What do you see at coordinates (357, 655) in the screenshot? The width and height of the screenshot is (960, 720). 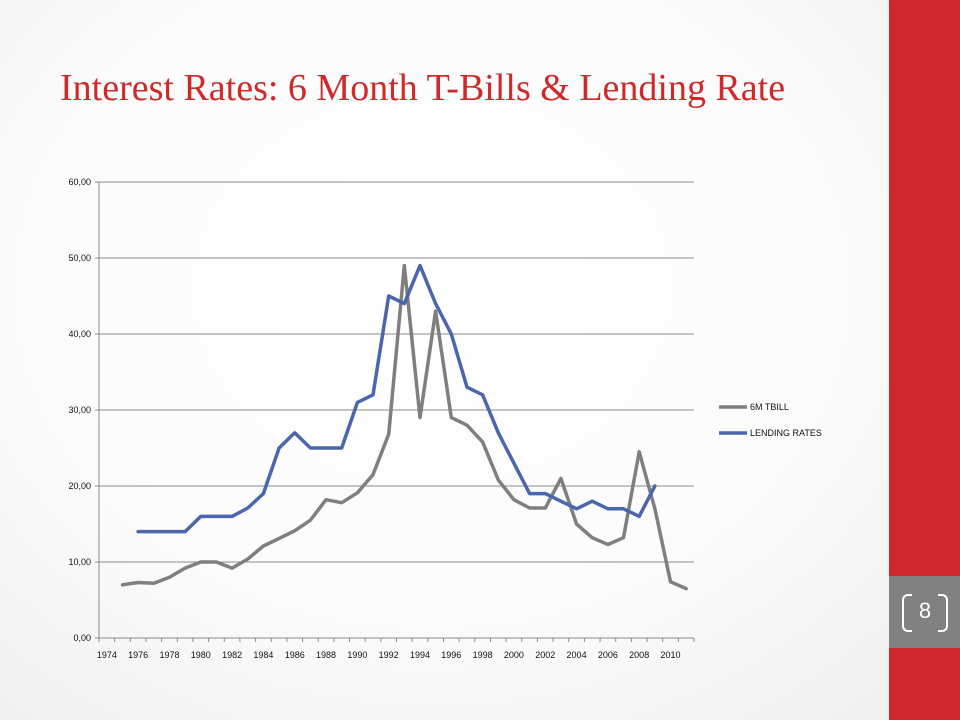 I see `x-tick-label: 1990` at bounding box center [357, 655].